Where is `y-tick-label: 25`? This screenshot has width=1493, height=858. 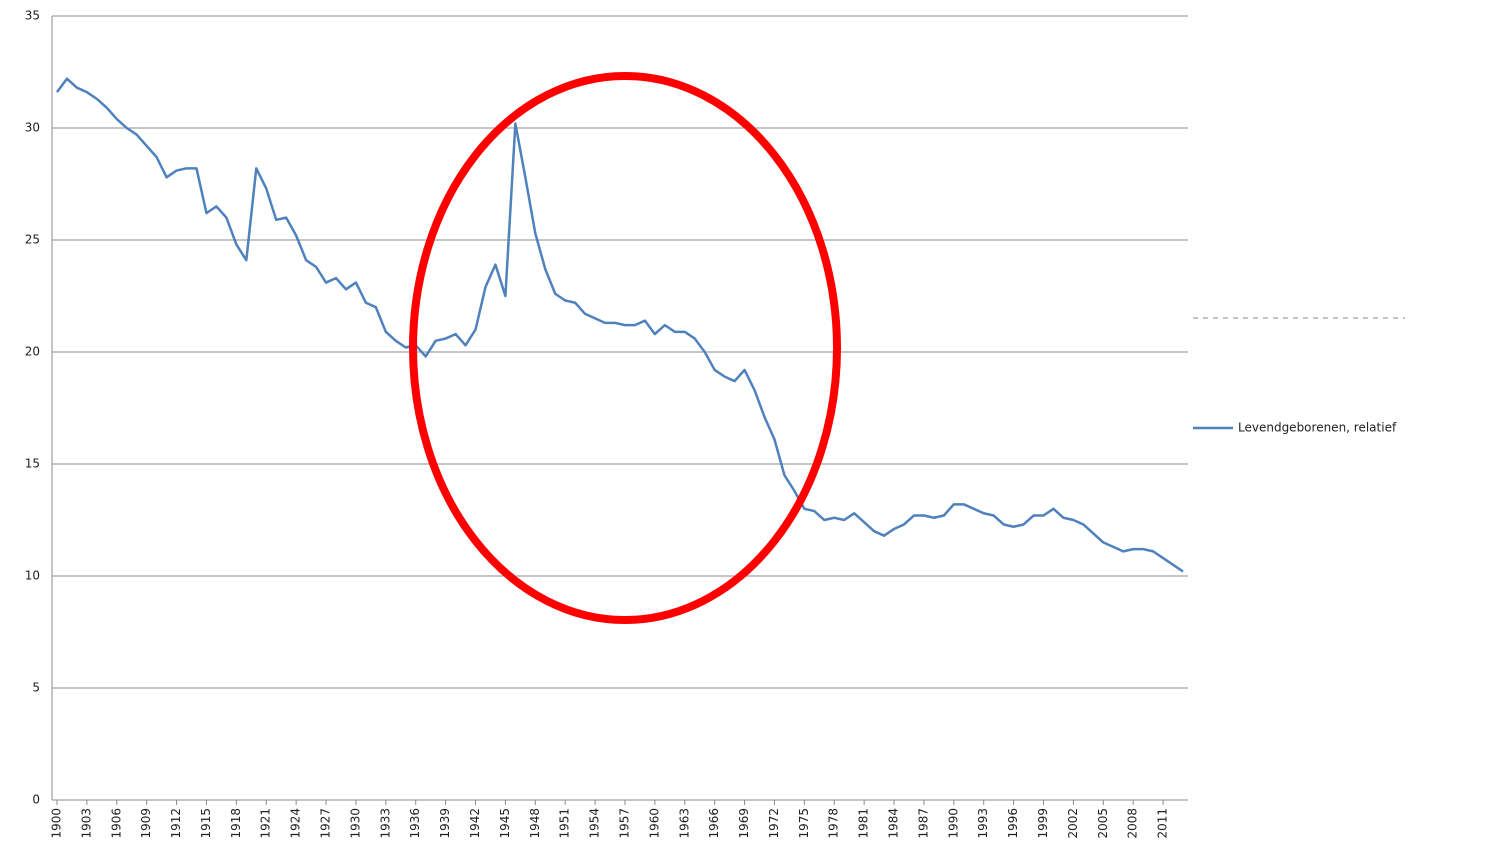 y-tick-label: 25 is located at coordinates (32, 240).